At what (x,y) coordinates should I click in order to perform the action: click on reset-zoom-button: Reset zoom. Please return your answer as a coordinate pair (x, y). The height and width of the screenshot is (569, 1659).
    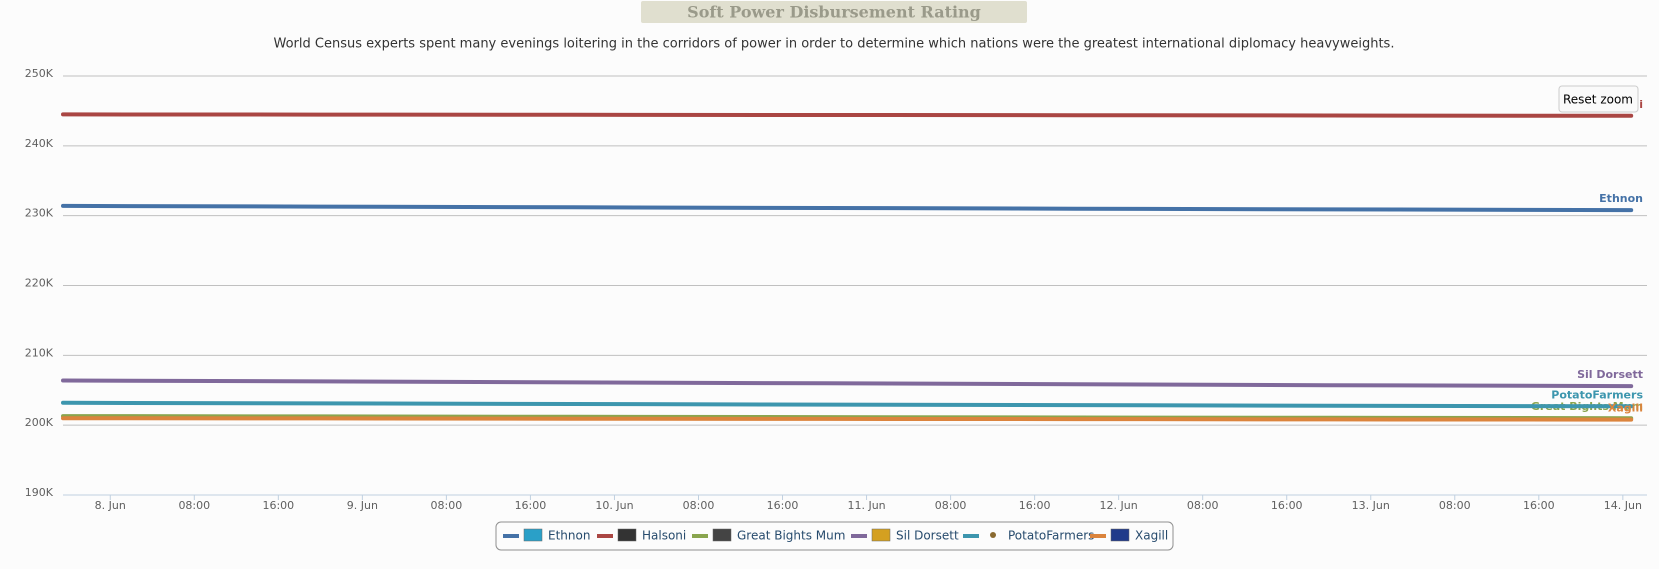
    Looking at the image, I should click on (1598, 99).